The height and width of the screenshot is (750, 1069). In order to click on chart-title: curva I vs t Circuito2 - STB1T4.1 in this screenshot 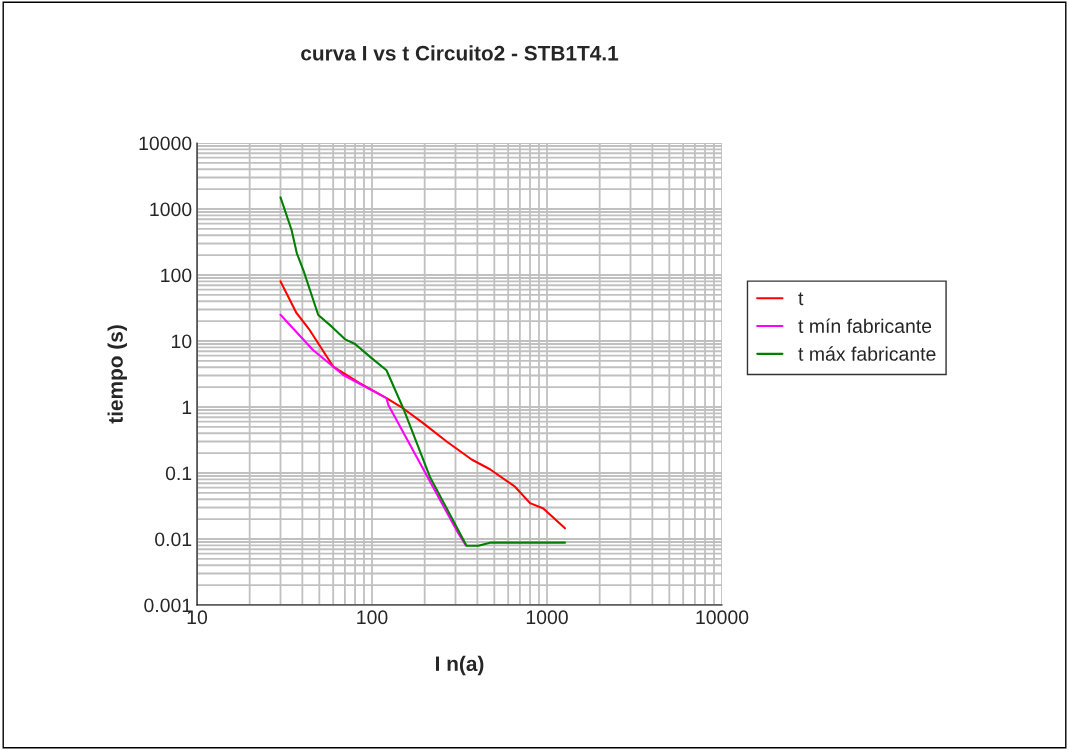, I will do `click(460, 53)`.